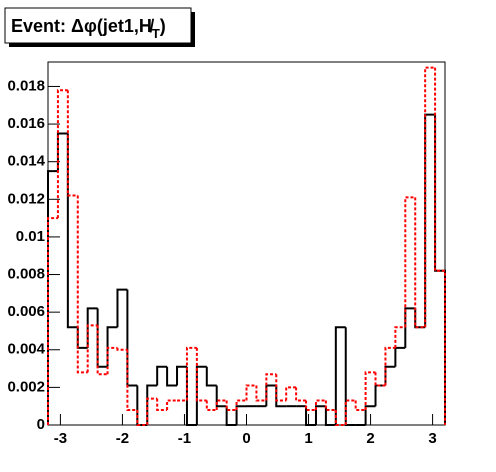 The image size is (496, 472). Describe the element at coordinates (246, 438) in the screenshot. I see `x-tick-label: 0` at that location.